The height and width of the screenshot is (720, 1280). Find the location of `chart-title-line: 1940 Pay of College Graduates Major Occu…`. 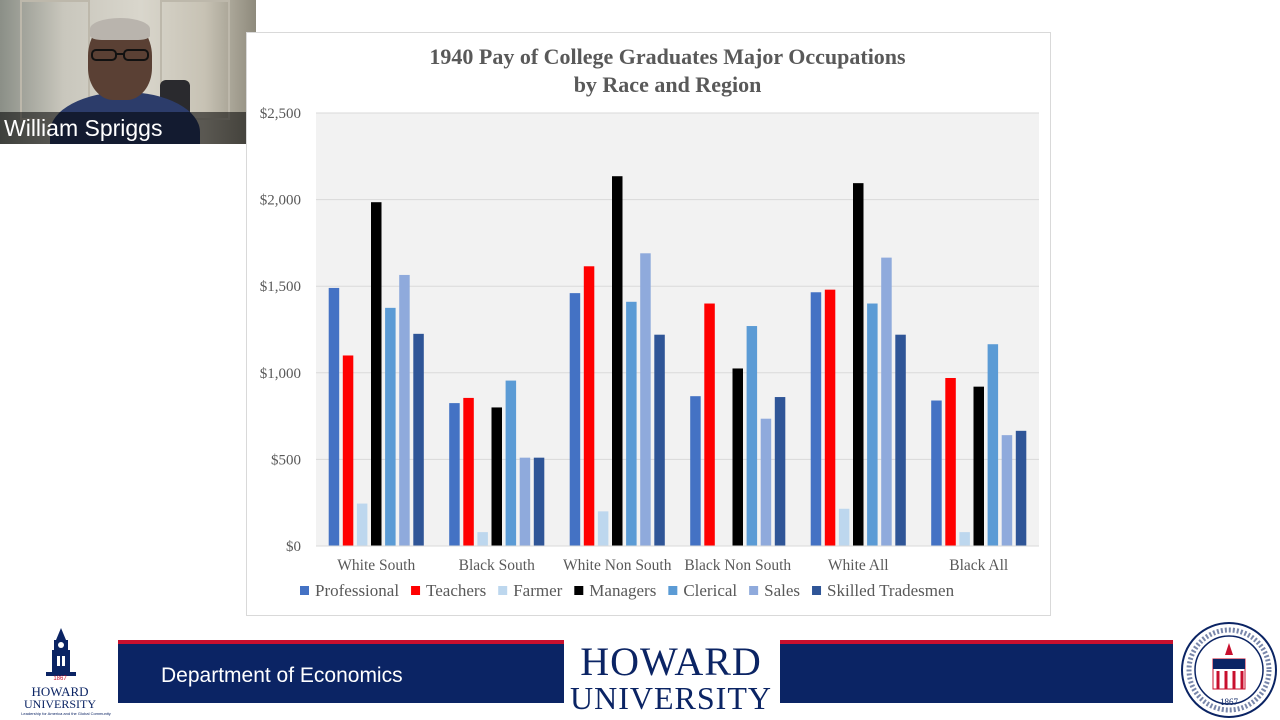

chart-title-line: 1940 Pay of College Graduates Major Occu… is located at coordinates (667, 56).